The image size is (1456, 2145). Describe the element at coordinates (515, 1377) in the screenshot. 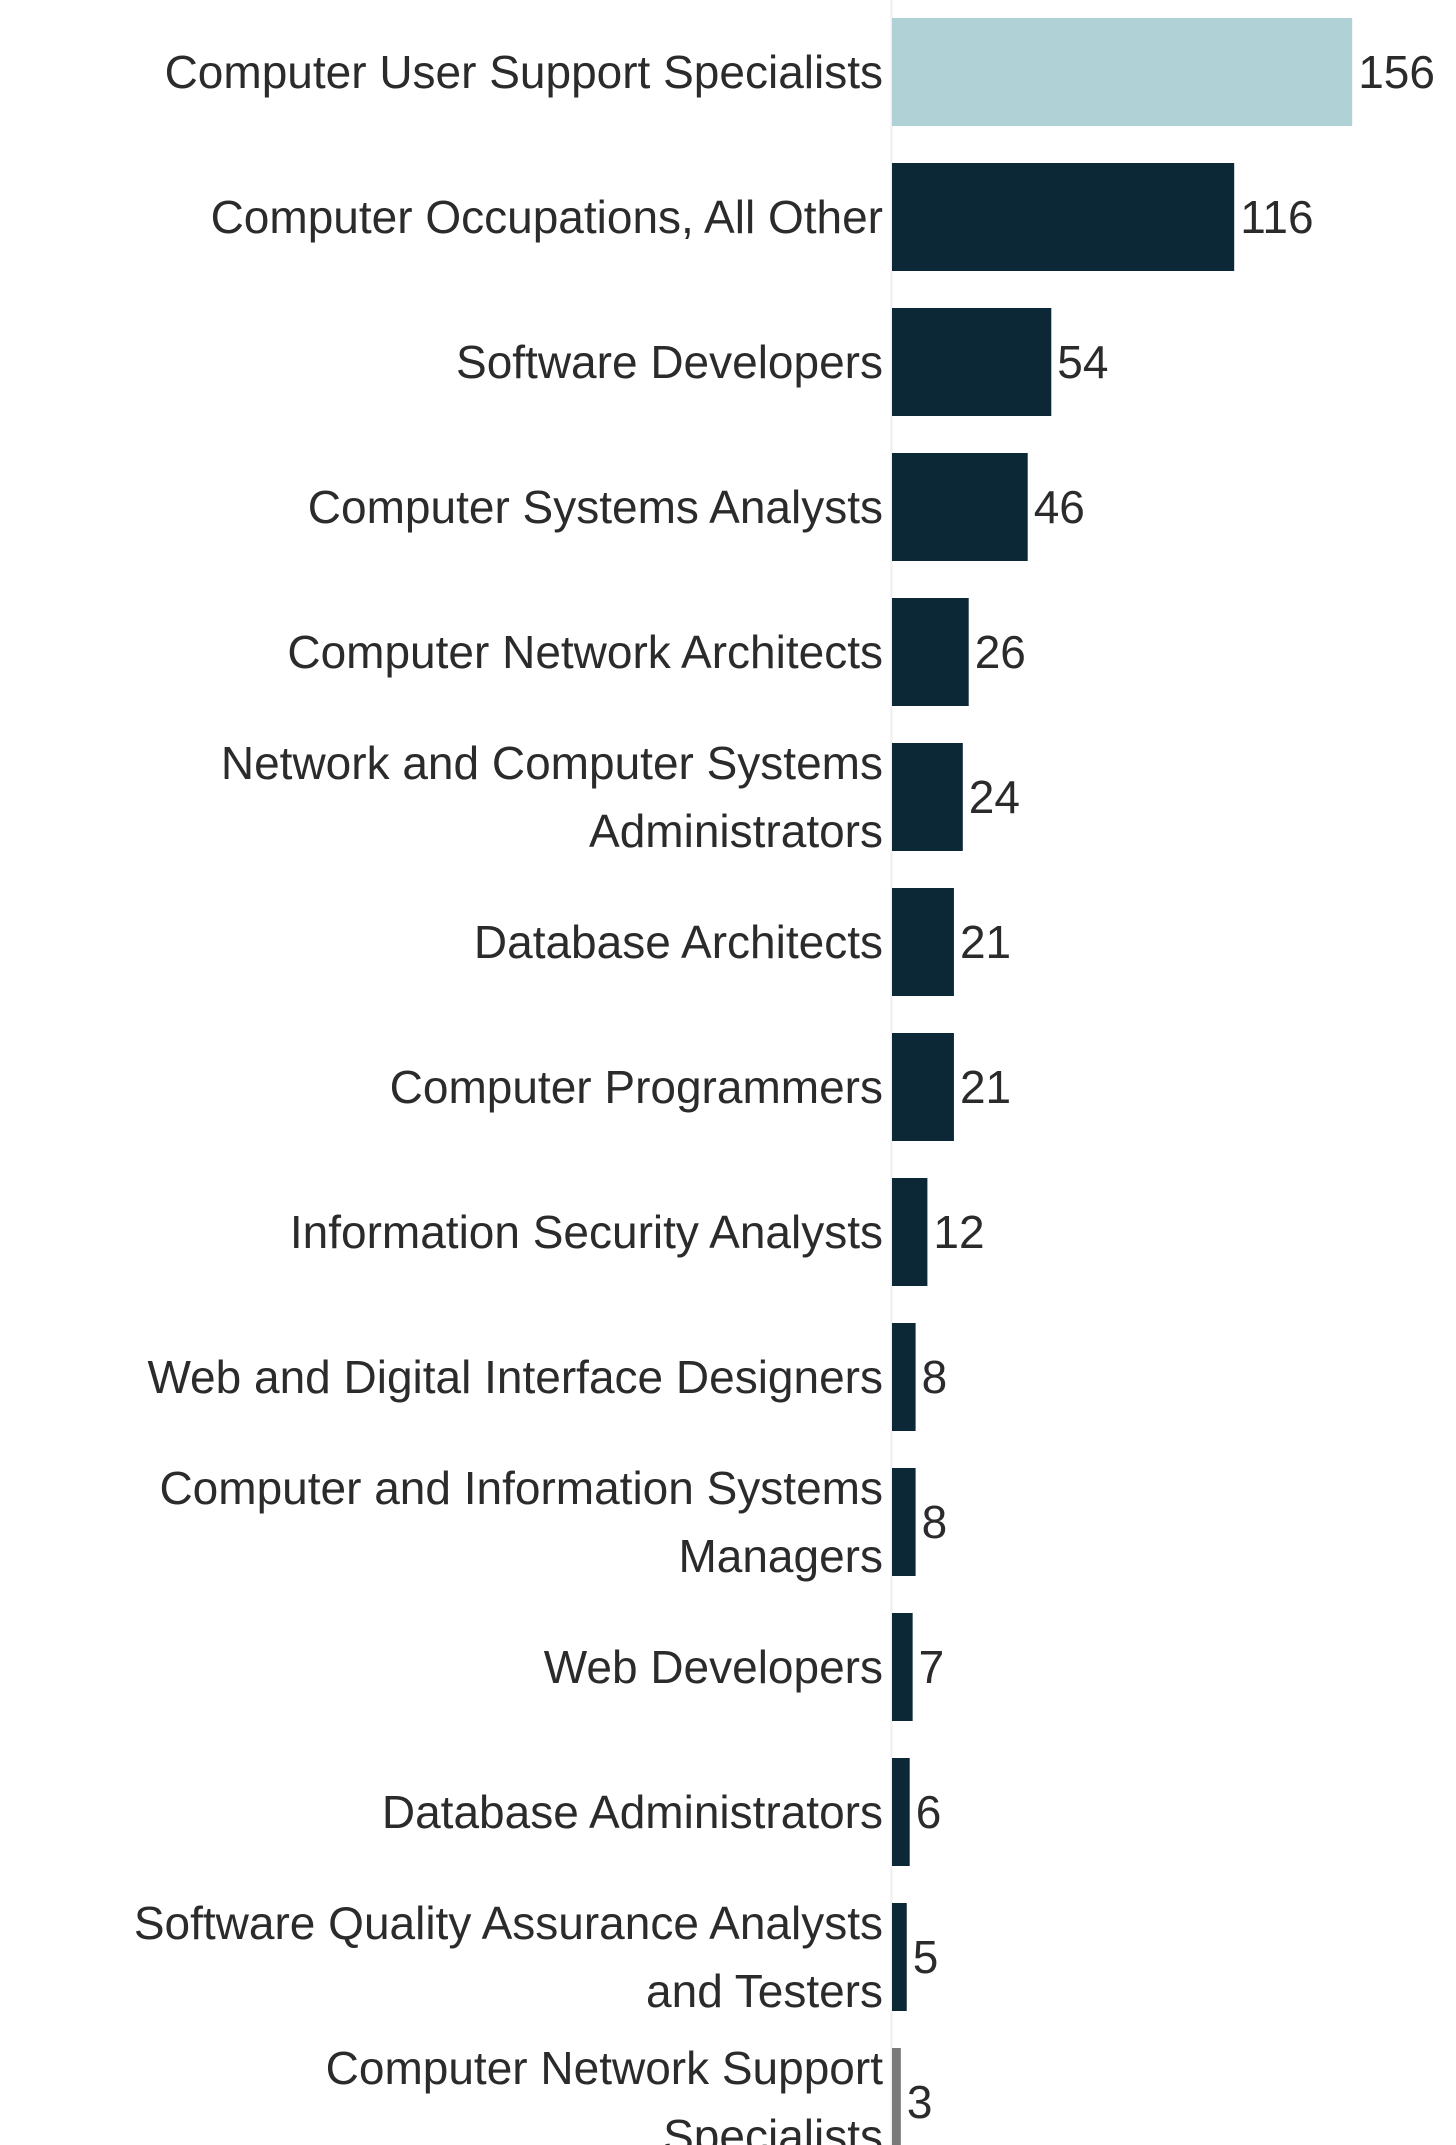

I see `category-label: Web and Digital Interface Designers` at that location.